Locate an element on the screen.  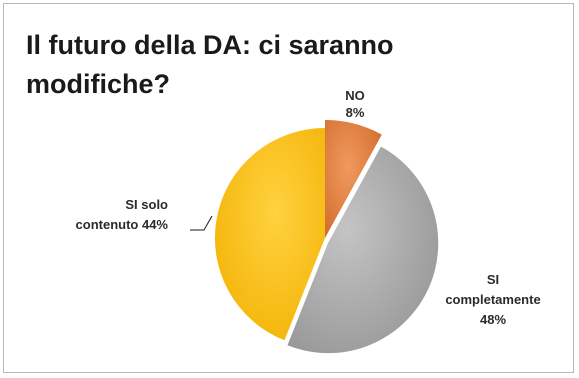
slice-label-2-line-1: SI is located at coordinates (493, 279).